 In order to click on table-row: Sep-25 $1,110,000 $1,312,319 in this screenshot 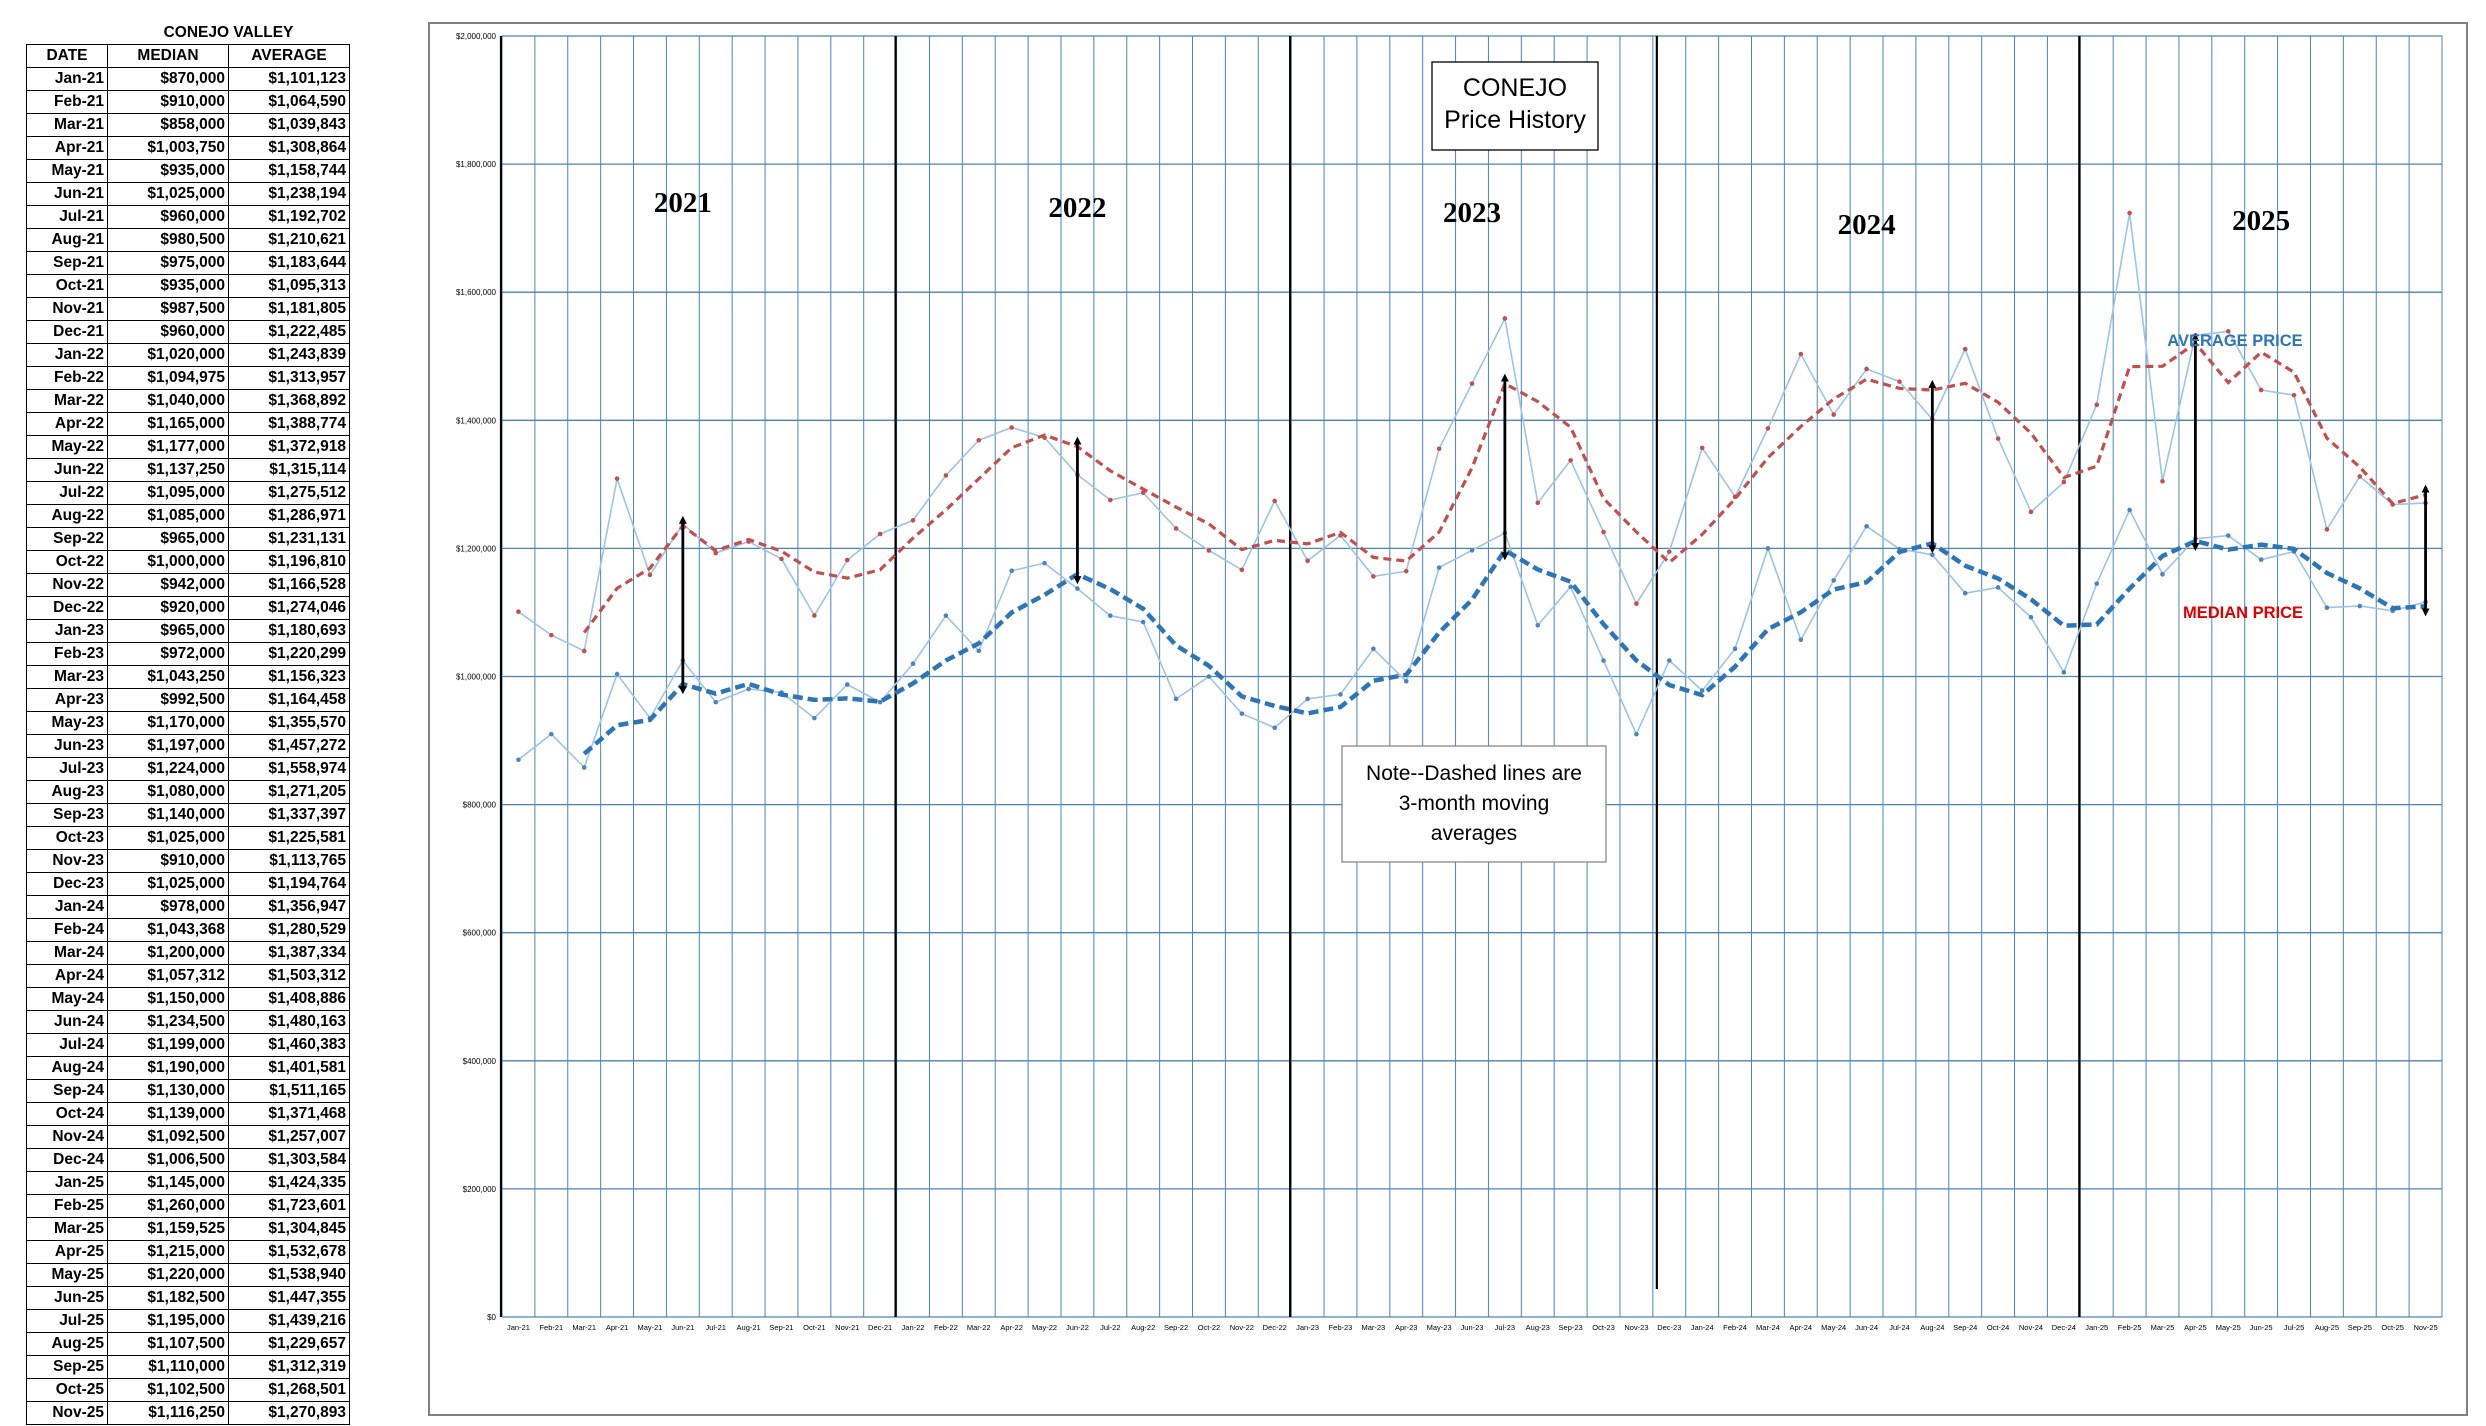, I will do `click(188, 1367)`.